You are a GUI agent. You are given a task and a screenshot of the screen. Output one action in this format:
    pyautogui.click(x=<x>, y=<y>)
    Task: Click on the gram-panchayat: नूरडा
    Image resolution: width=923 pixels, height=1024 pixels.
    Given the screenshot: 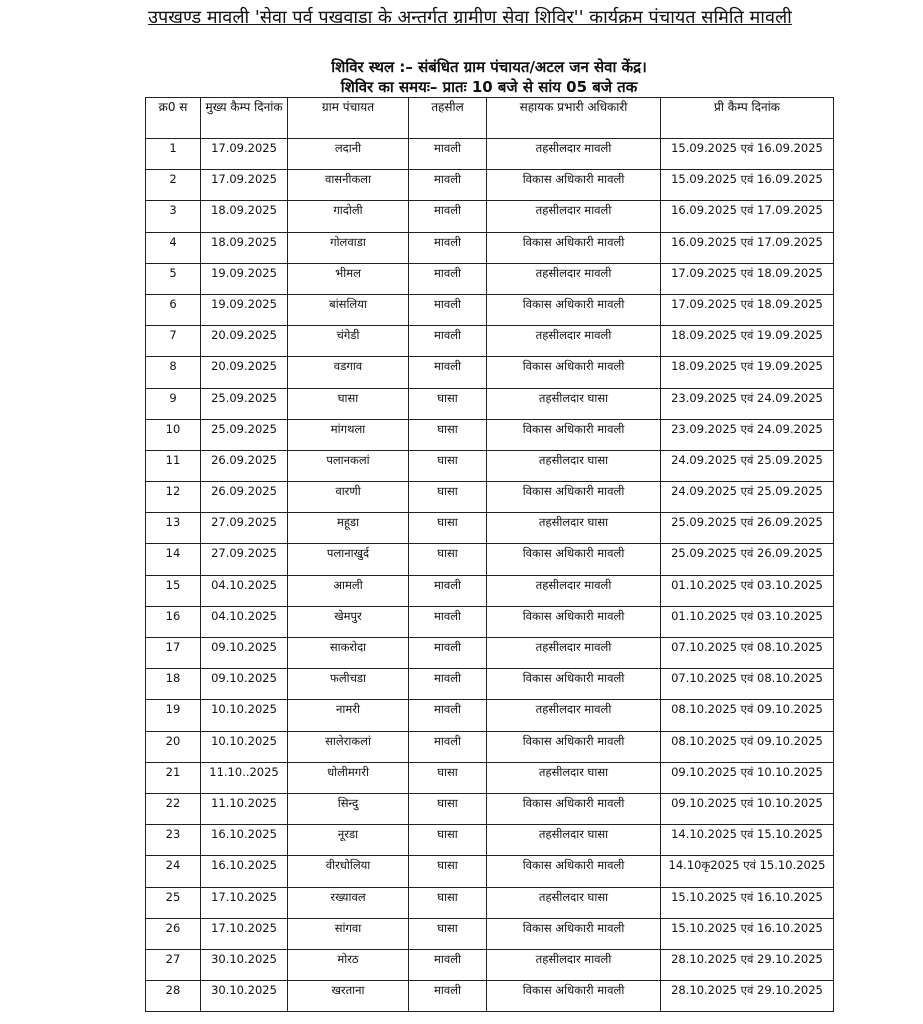 What is the action you would take?
    pyautogui.click(x=348, y=840)
    